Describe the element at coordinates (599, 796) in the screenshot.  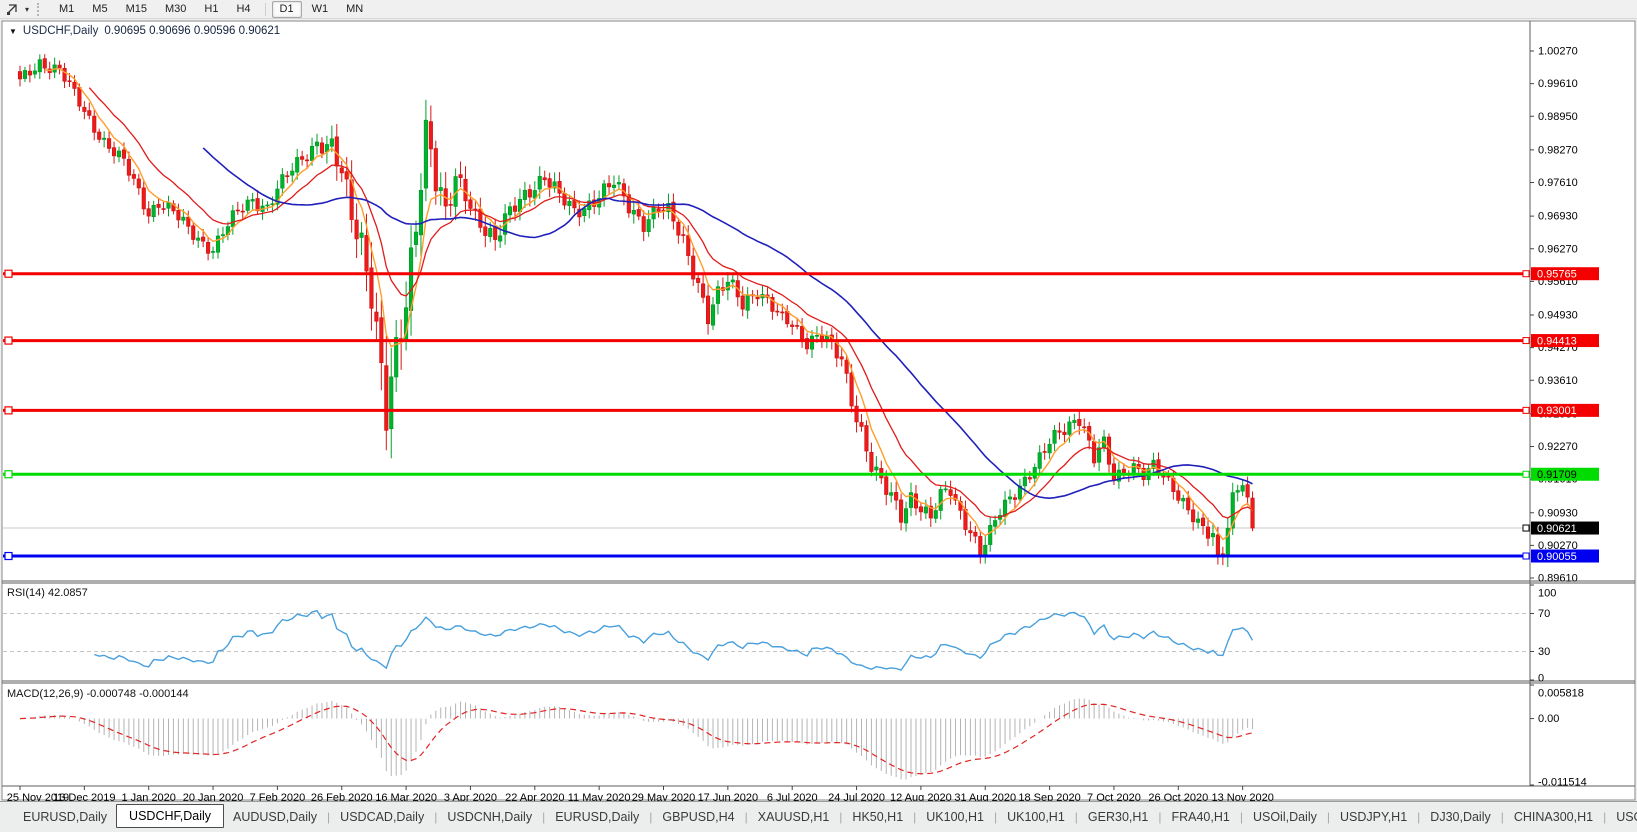
I see `time-axis-label: 11 May 2020` at that location.